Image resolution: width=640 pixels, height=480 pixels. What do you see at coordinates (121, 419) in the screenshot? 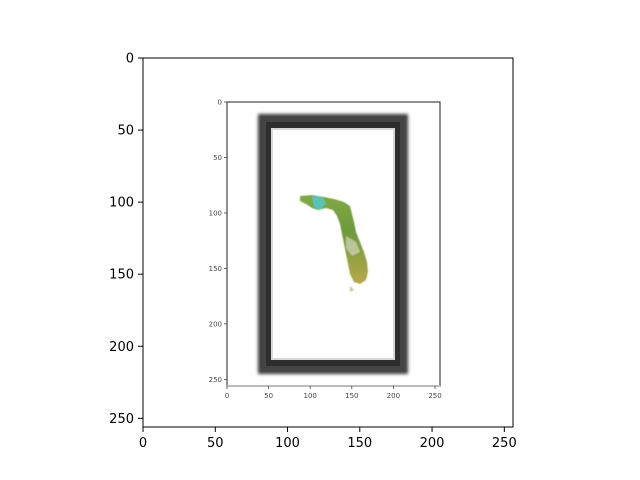
I see `y-tick-label: 250` at bounding box center [121, 419].